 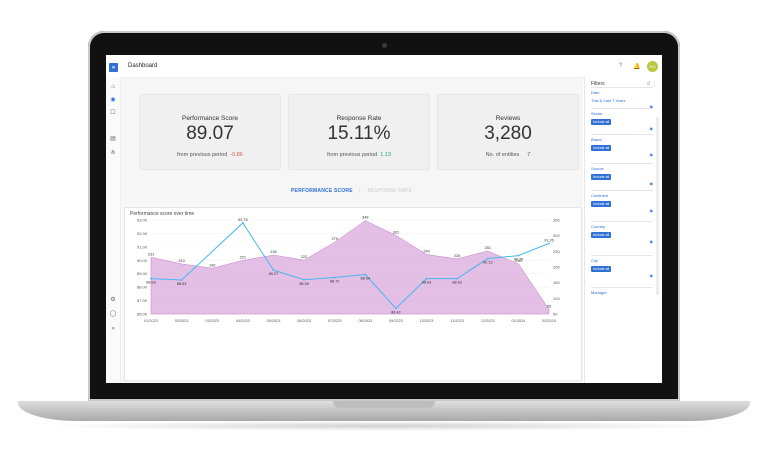 I want to click on x-tick: 11/2023, so click(x=456, y=321).